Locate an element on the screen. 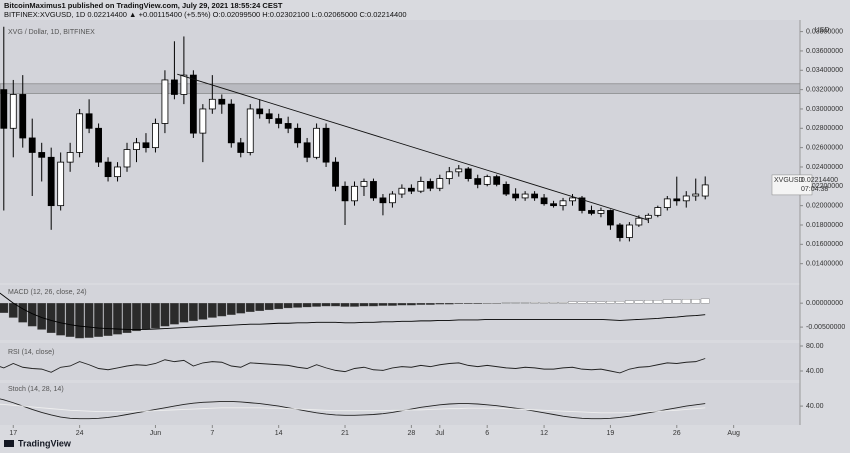 Image resolution: width=850 pixels, height=453 pixels. y-tick-label: 0.00000000 is located at coordinates (824, 303).